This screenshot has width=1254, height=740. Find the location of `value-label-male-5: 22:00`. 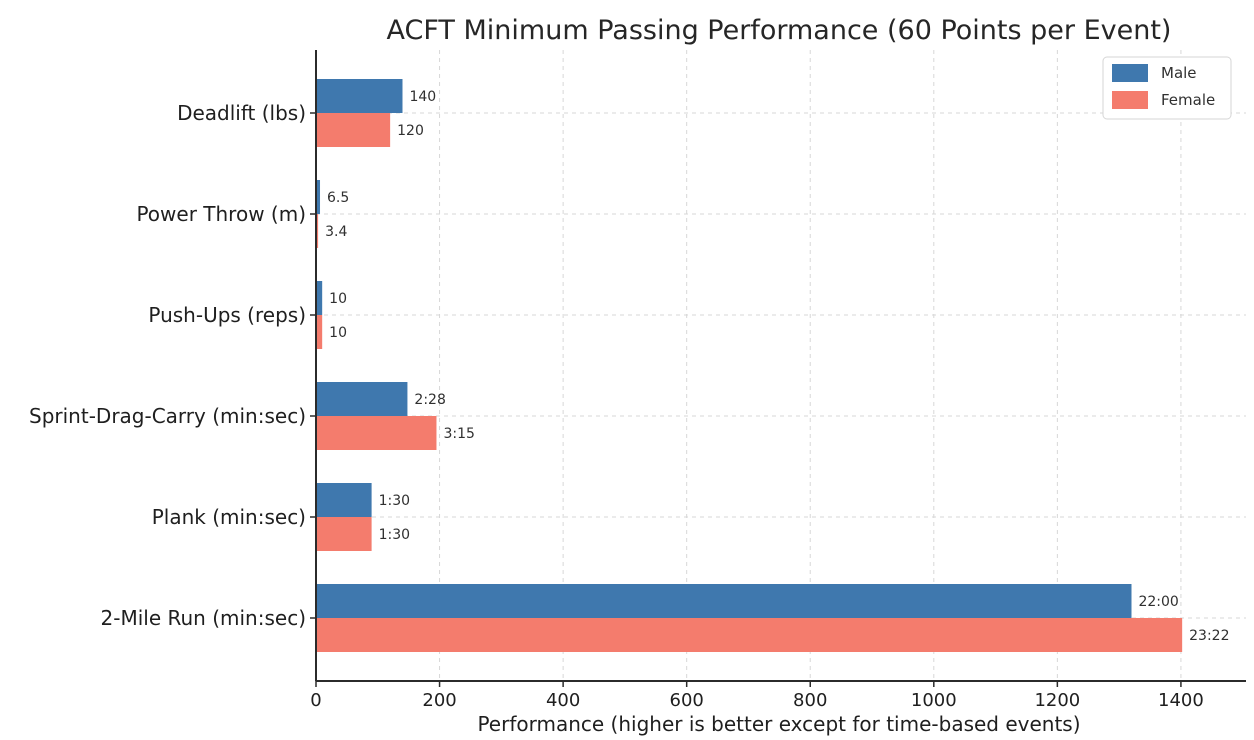

value-label-male-5: 22:00 is located at coordinates (1158, 602).